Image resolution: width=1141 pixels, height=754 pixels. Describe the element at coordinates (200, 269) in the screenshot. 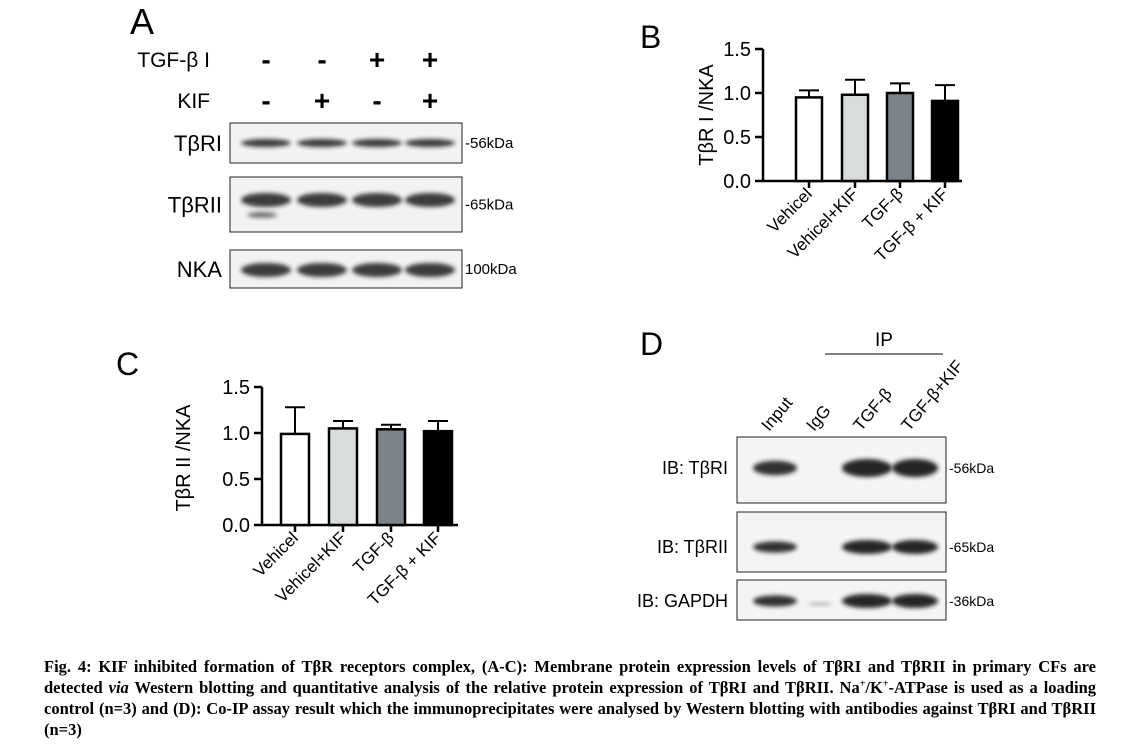

I see `row-label: NKA` at that location.